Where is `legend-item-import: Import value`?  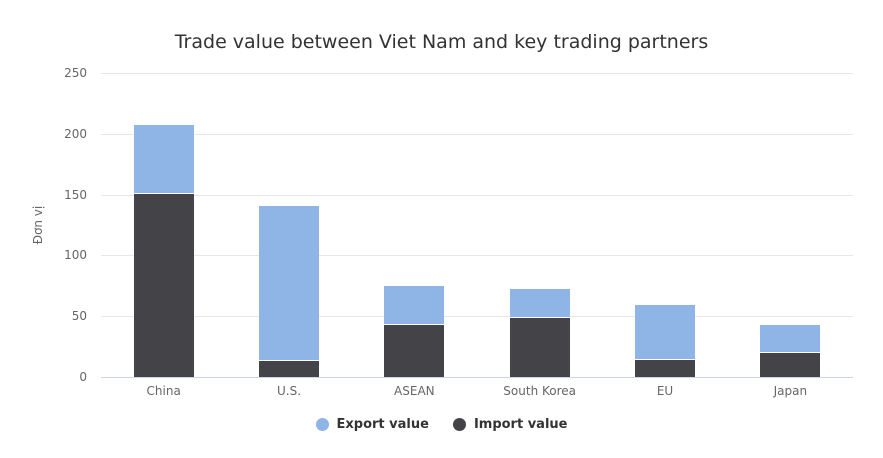
legend-item-import: Import value is located at coordinates (510, 424).